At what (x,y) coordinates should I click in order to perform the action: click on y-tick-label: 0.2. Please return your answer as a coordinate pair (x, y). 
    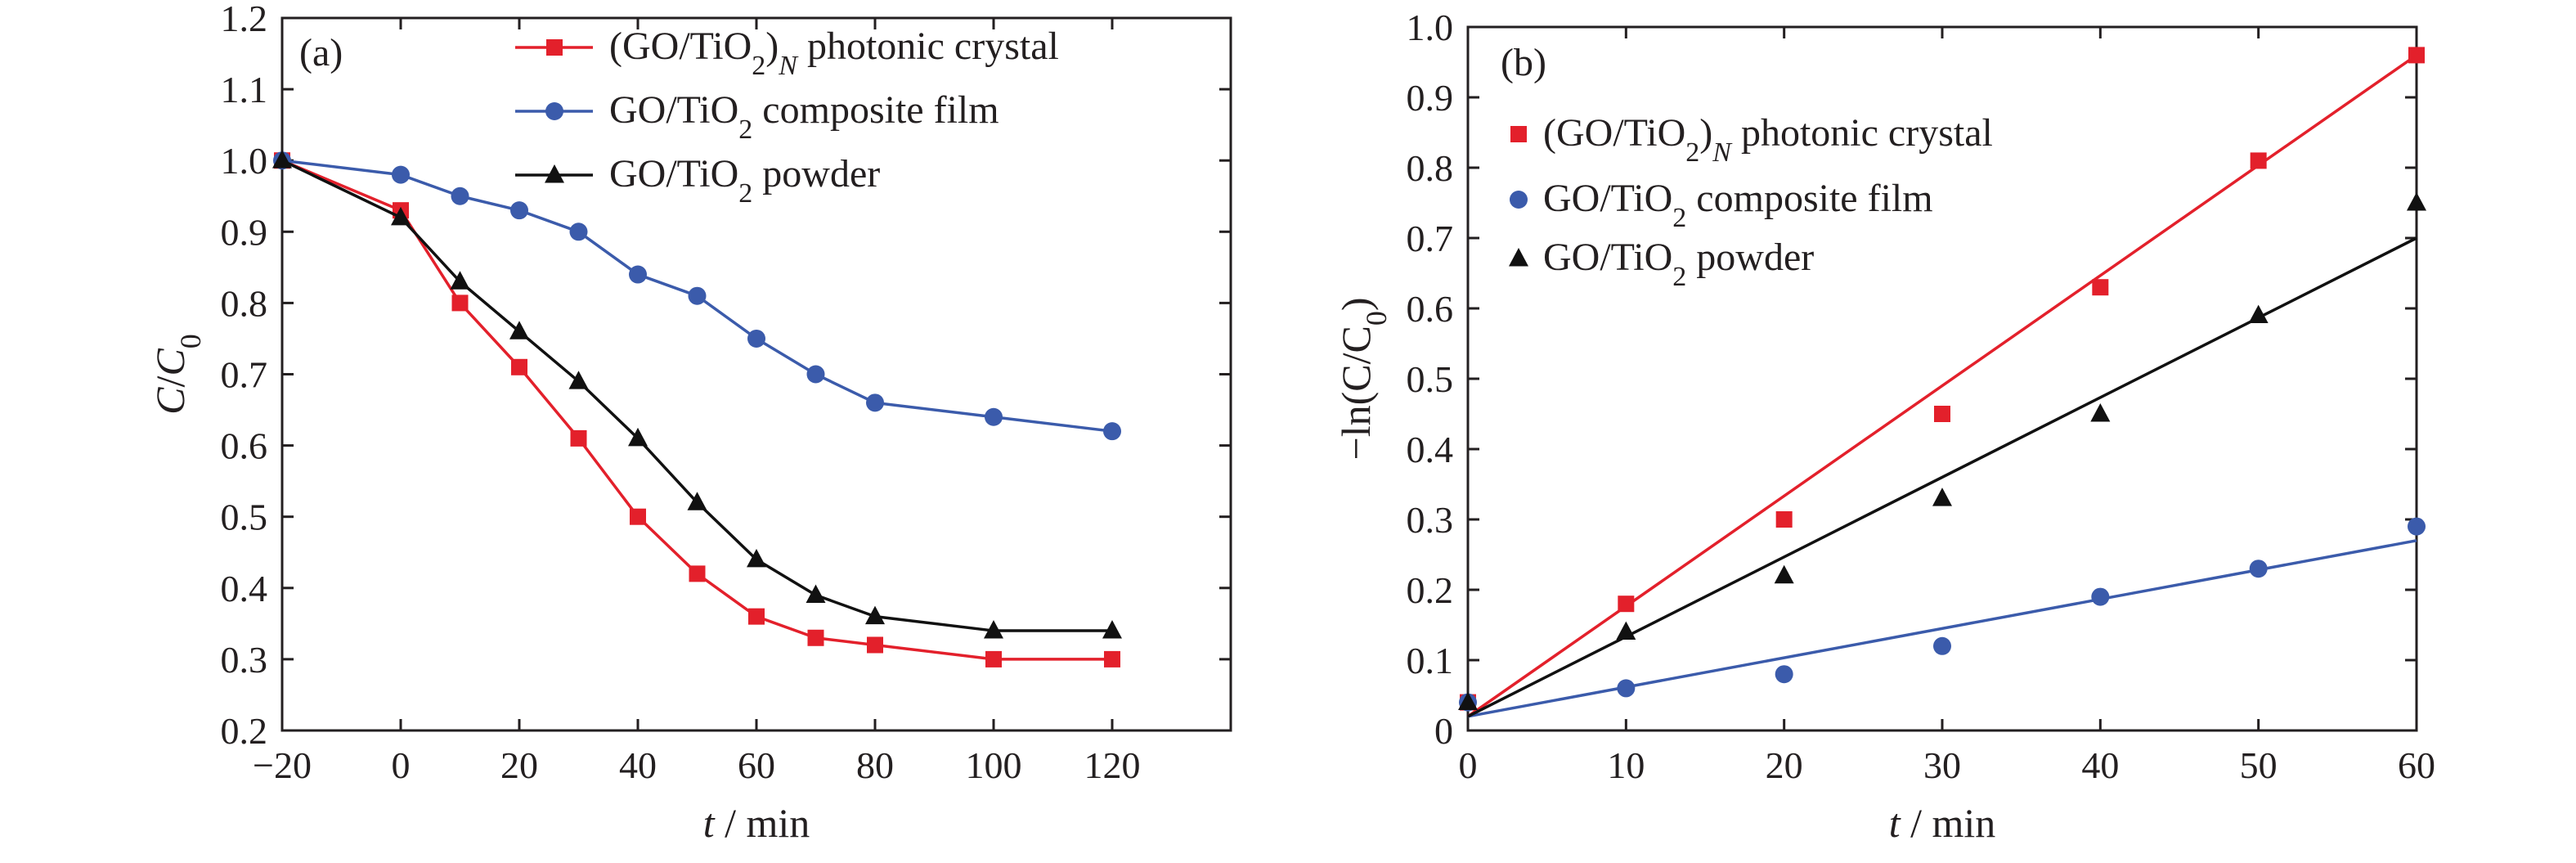
    Looking at the image, I should click on (244, 731).